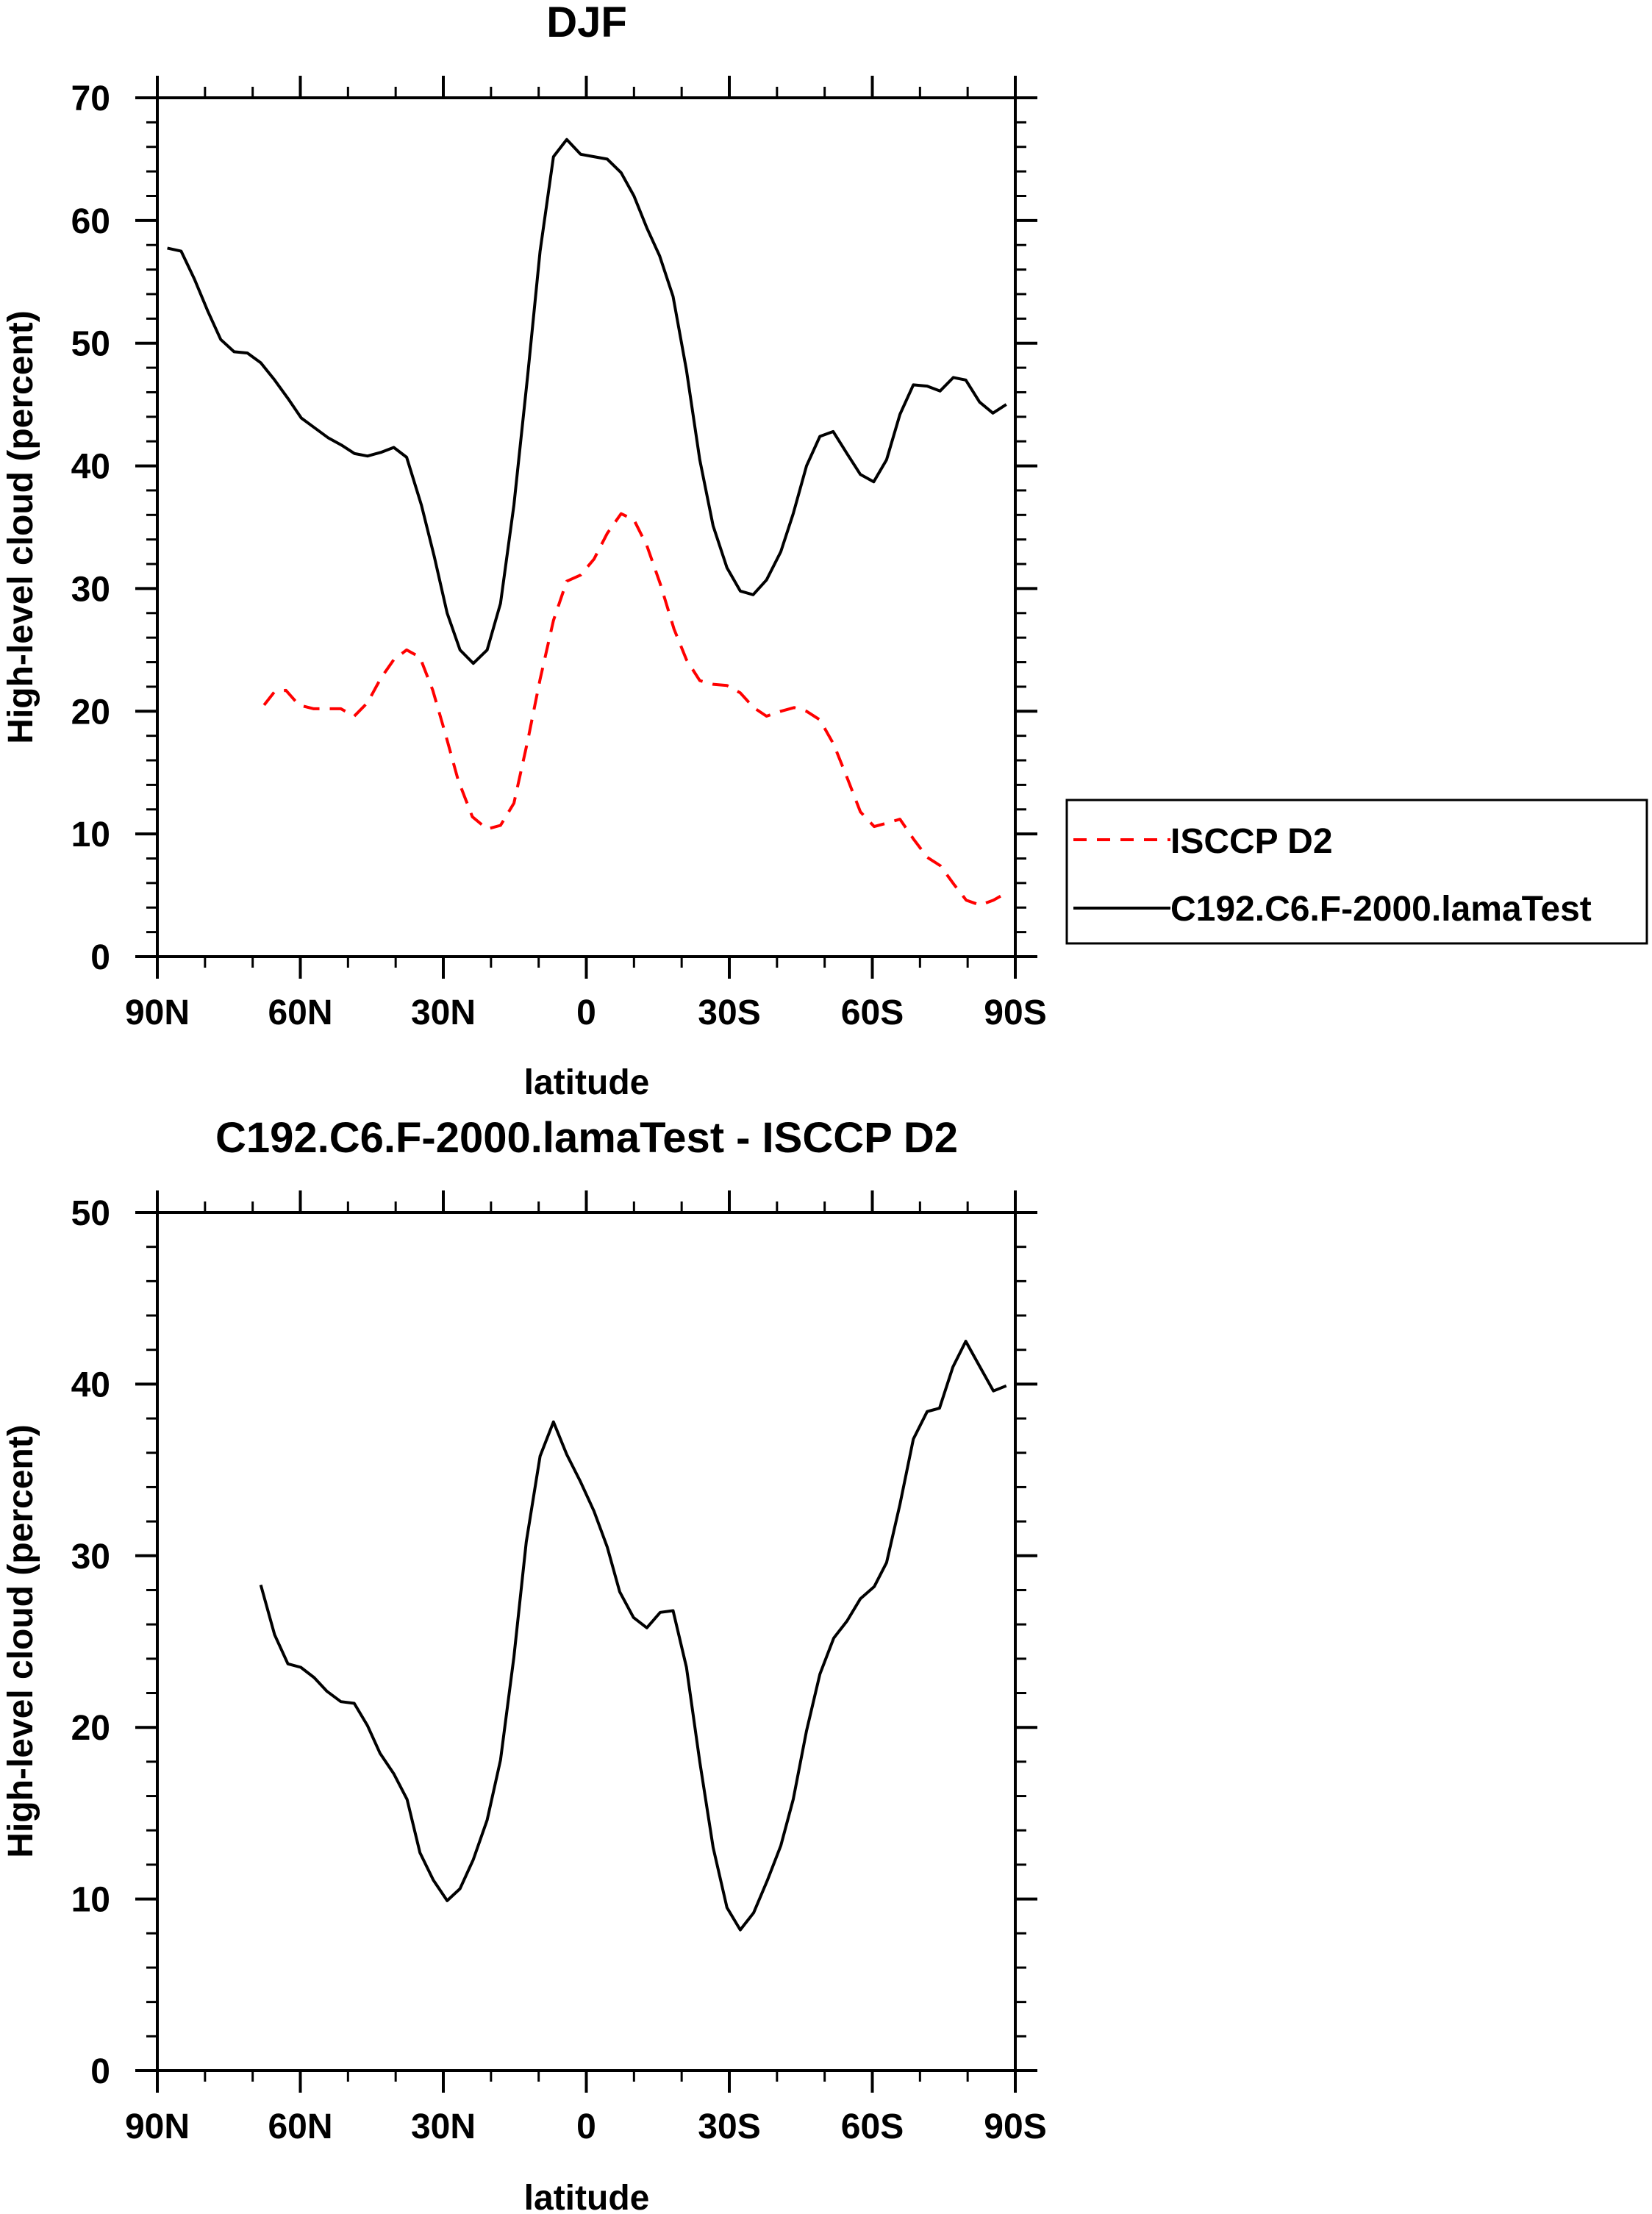 Image resolution: width=1652 pixels, height=2214 pixels. I want to click on legend-label-isccp: ISCCP D2, so click(1251, 841).